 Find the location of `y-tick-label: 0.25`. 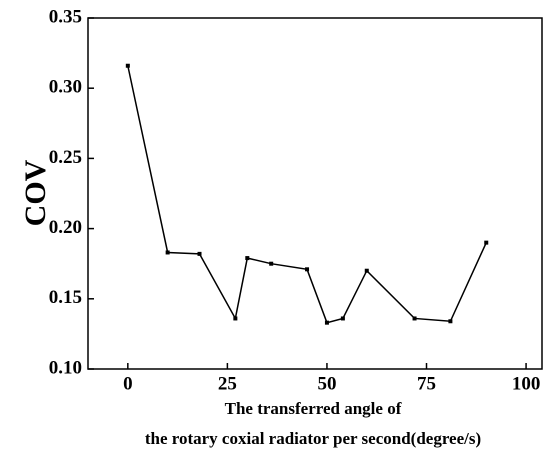

y-tick-label: 0.25 is located at coordinates (65, 157).